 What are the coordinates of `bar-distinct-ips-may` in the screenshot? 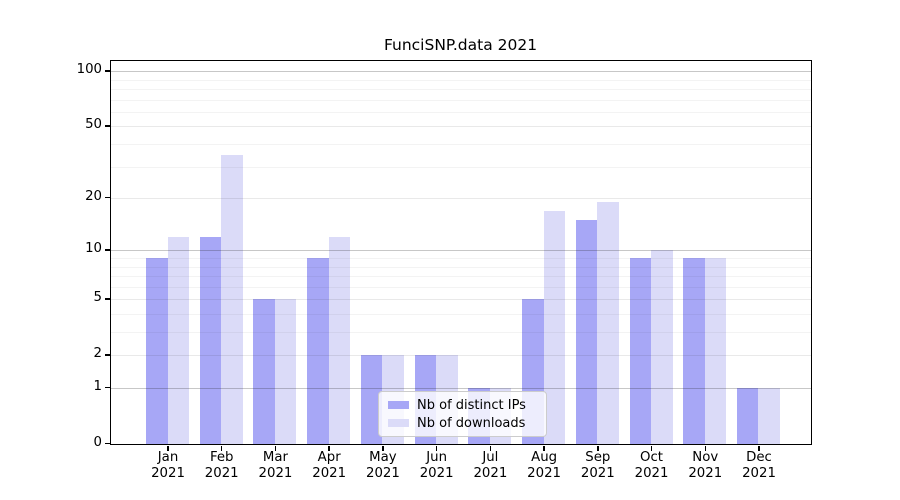 It's located at (371, 399).